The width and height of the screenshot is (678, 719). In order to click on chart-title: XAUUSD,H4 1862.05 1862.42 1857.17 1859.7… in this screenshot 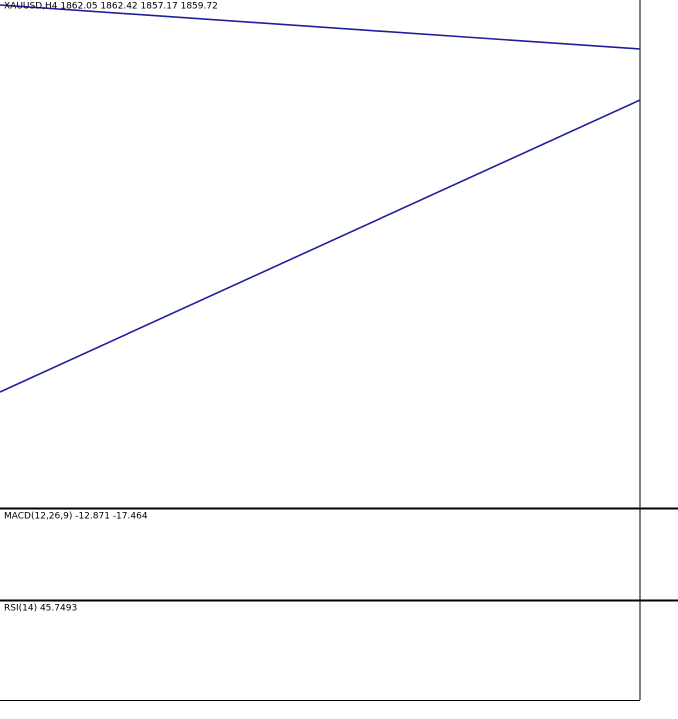, I will do `click(111, 7)`.